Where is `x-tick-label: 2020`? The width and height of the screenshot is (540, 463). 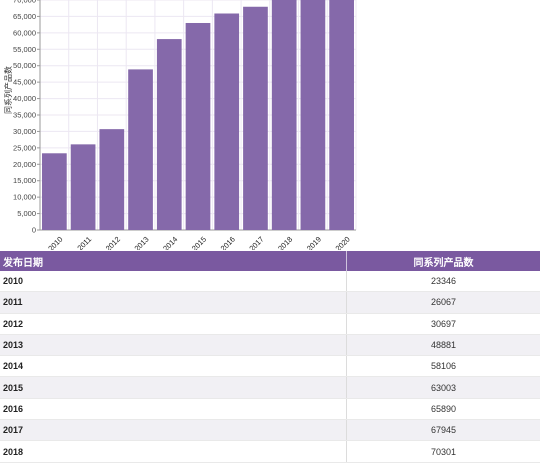 x-tick-label: 2020 is located at coordinates (343, 242).